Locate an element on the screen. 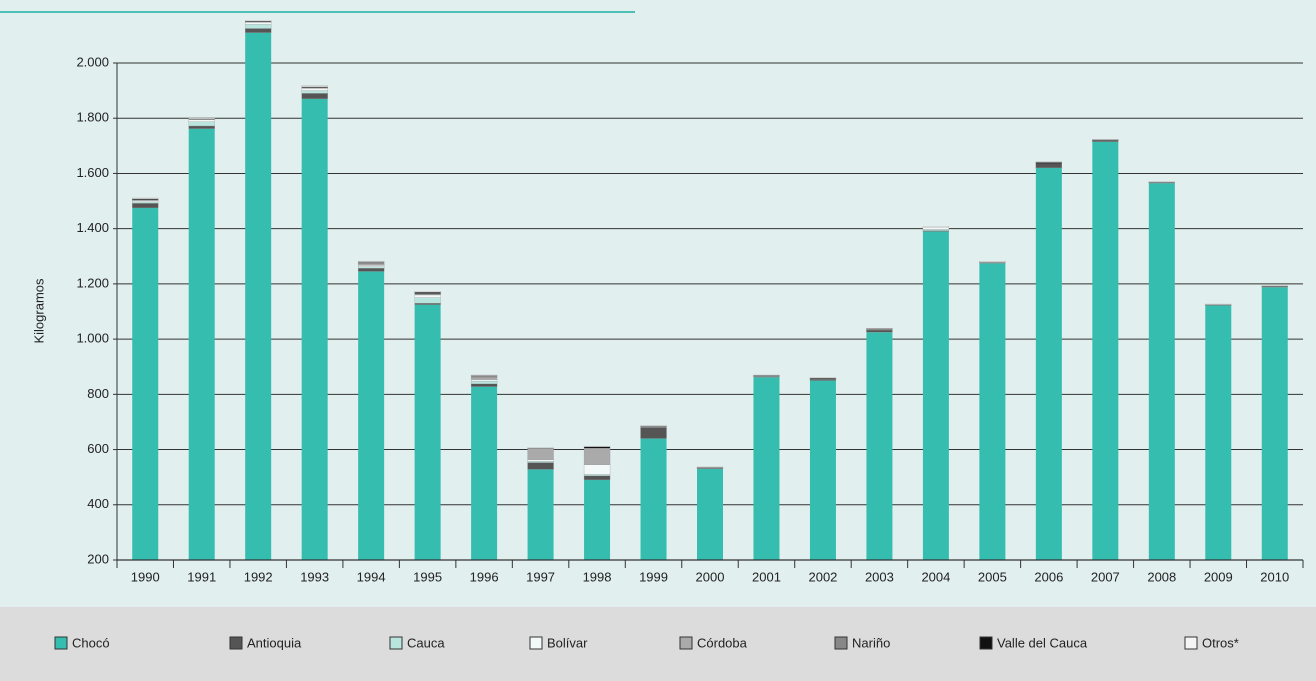 The height and width of the screenshot is (681, 1316). legend-background is located at coordinates (658, 644).